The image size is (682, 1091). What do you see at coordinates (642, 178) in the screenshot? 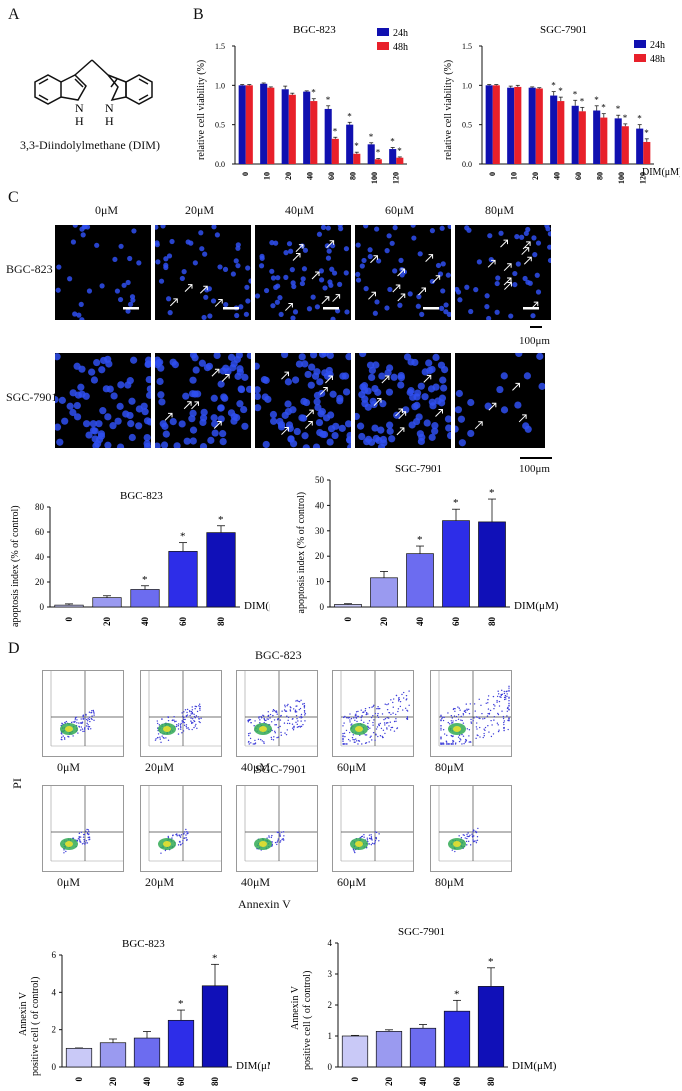
I see `x-tick-label: 120` at bounding box center [642, 178].